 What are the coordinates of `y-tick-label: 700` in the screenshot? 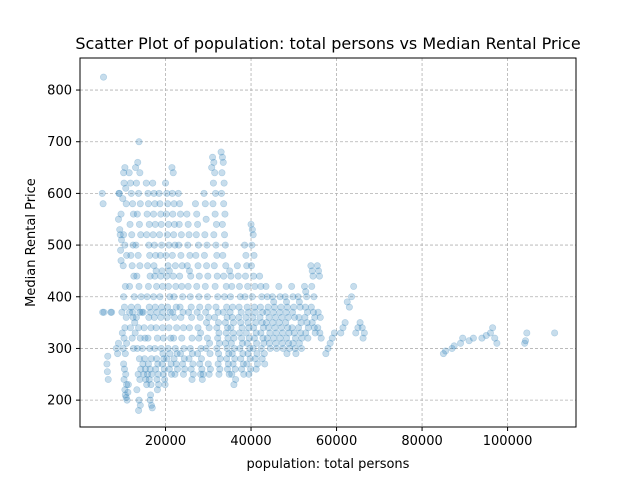 It's located at (59, 142).